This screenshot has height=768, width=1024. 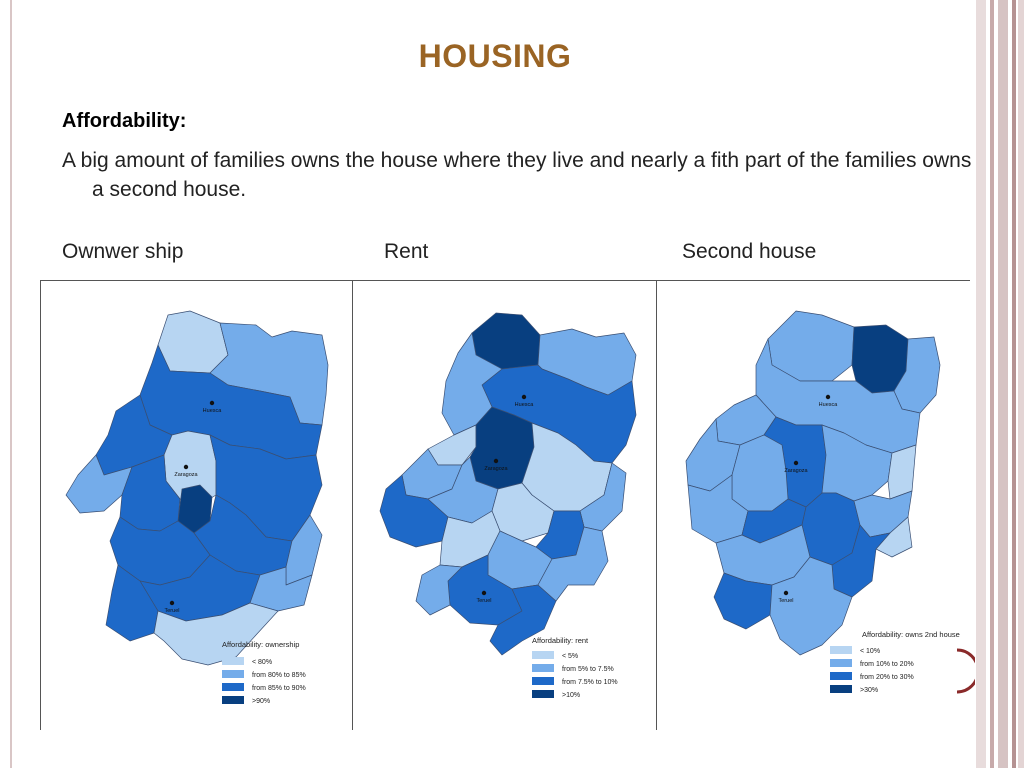 I want to click on column-label-second-house: Second house, so click(x=749, y=251).